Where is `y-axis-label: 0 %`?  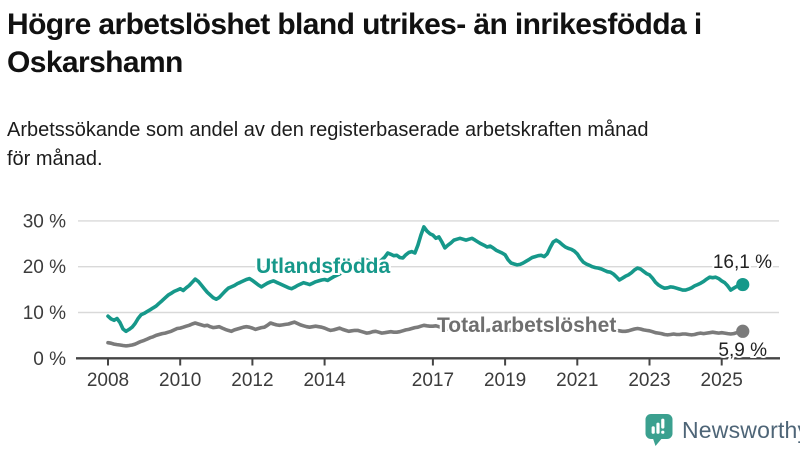 y-axis-label: 0 % is located at coordinates (49, 359).